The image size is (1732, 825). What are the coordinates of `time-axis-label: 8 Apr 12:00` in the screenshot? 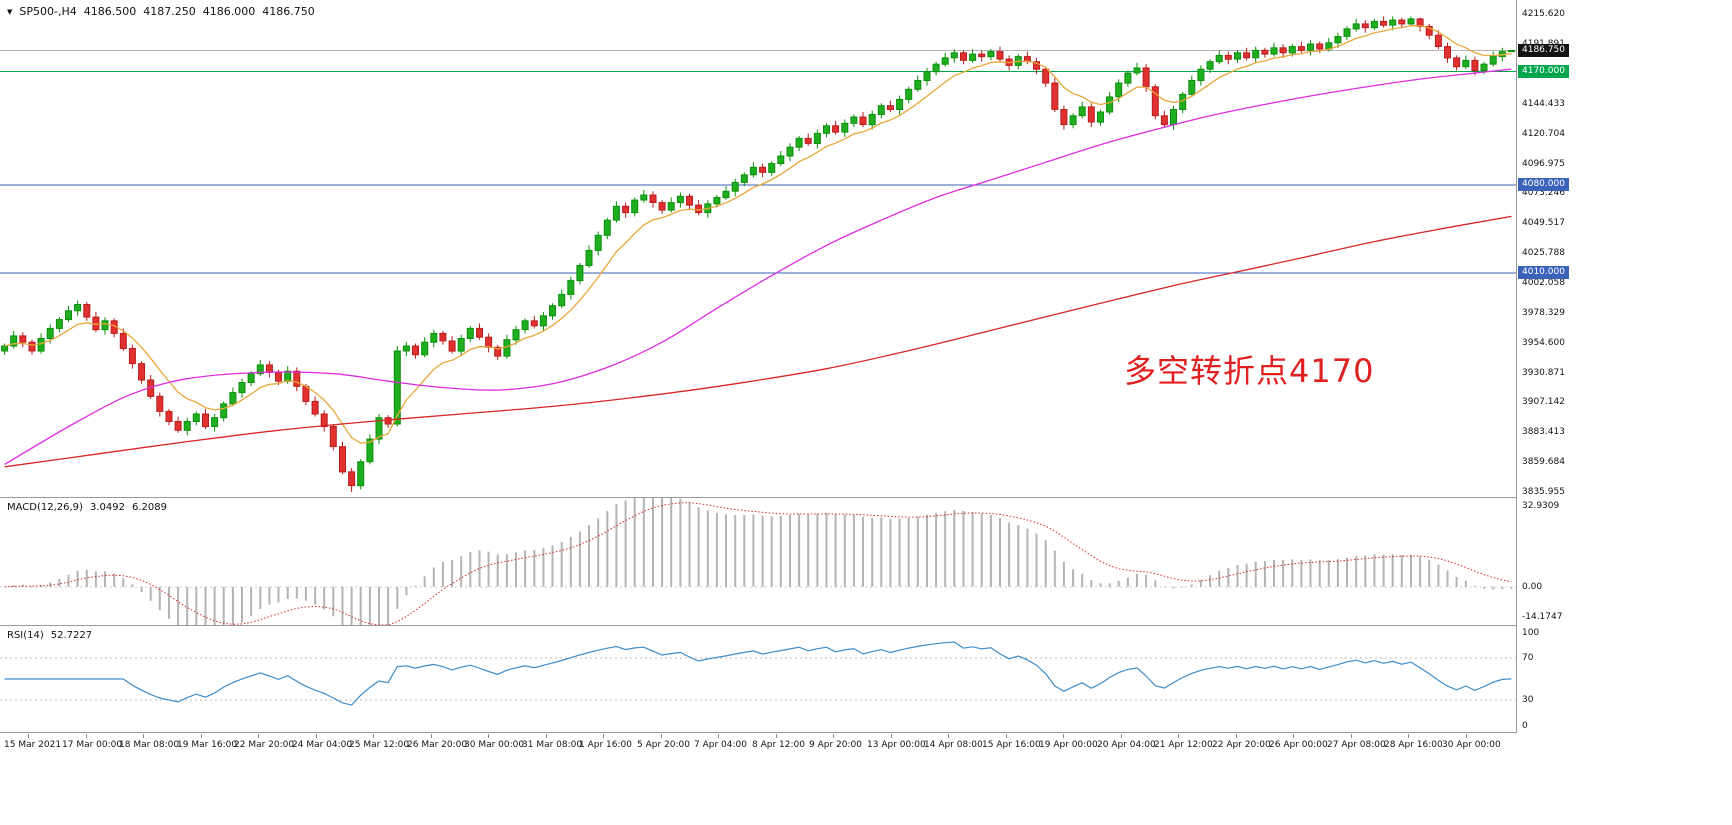 It's located at (778, 745).